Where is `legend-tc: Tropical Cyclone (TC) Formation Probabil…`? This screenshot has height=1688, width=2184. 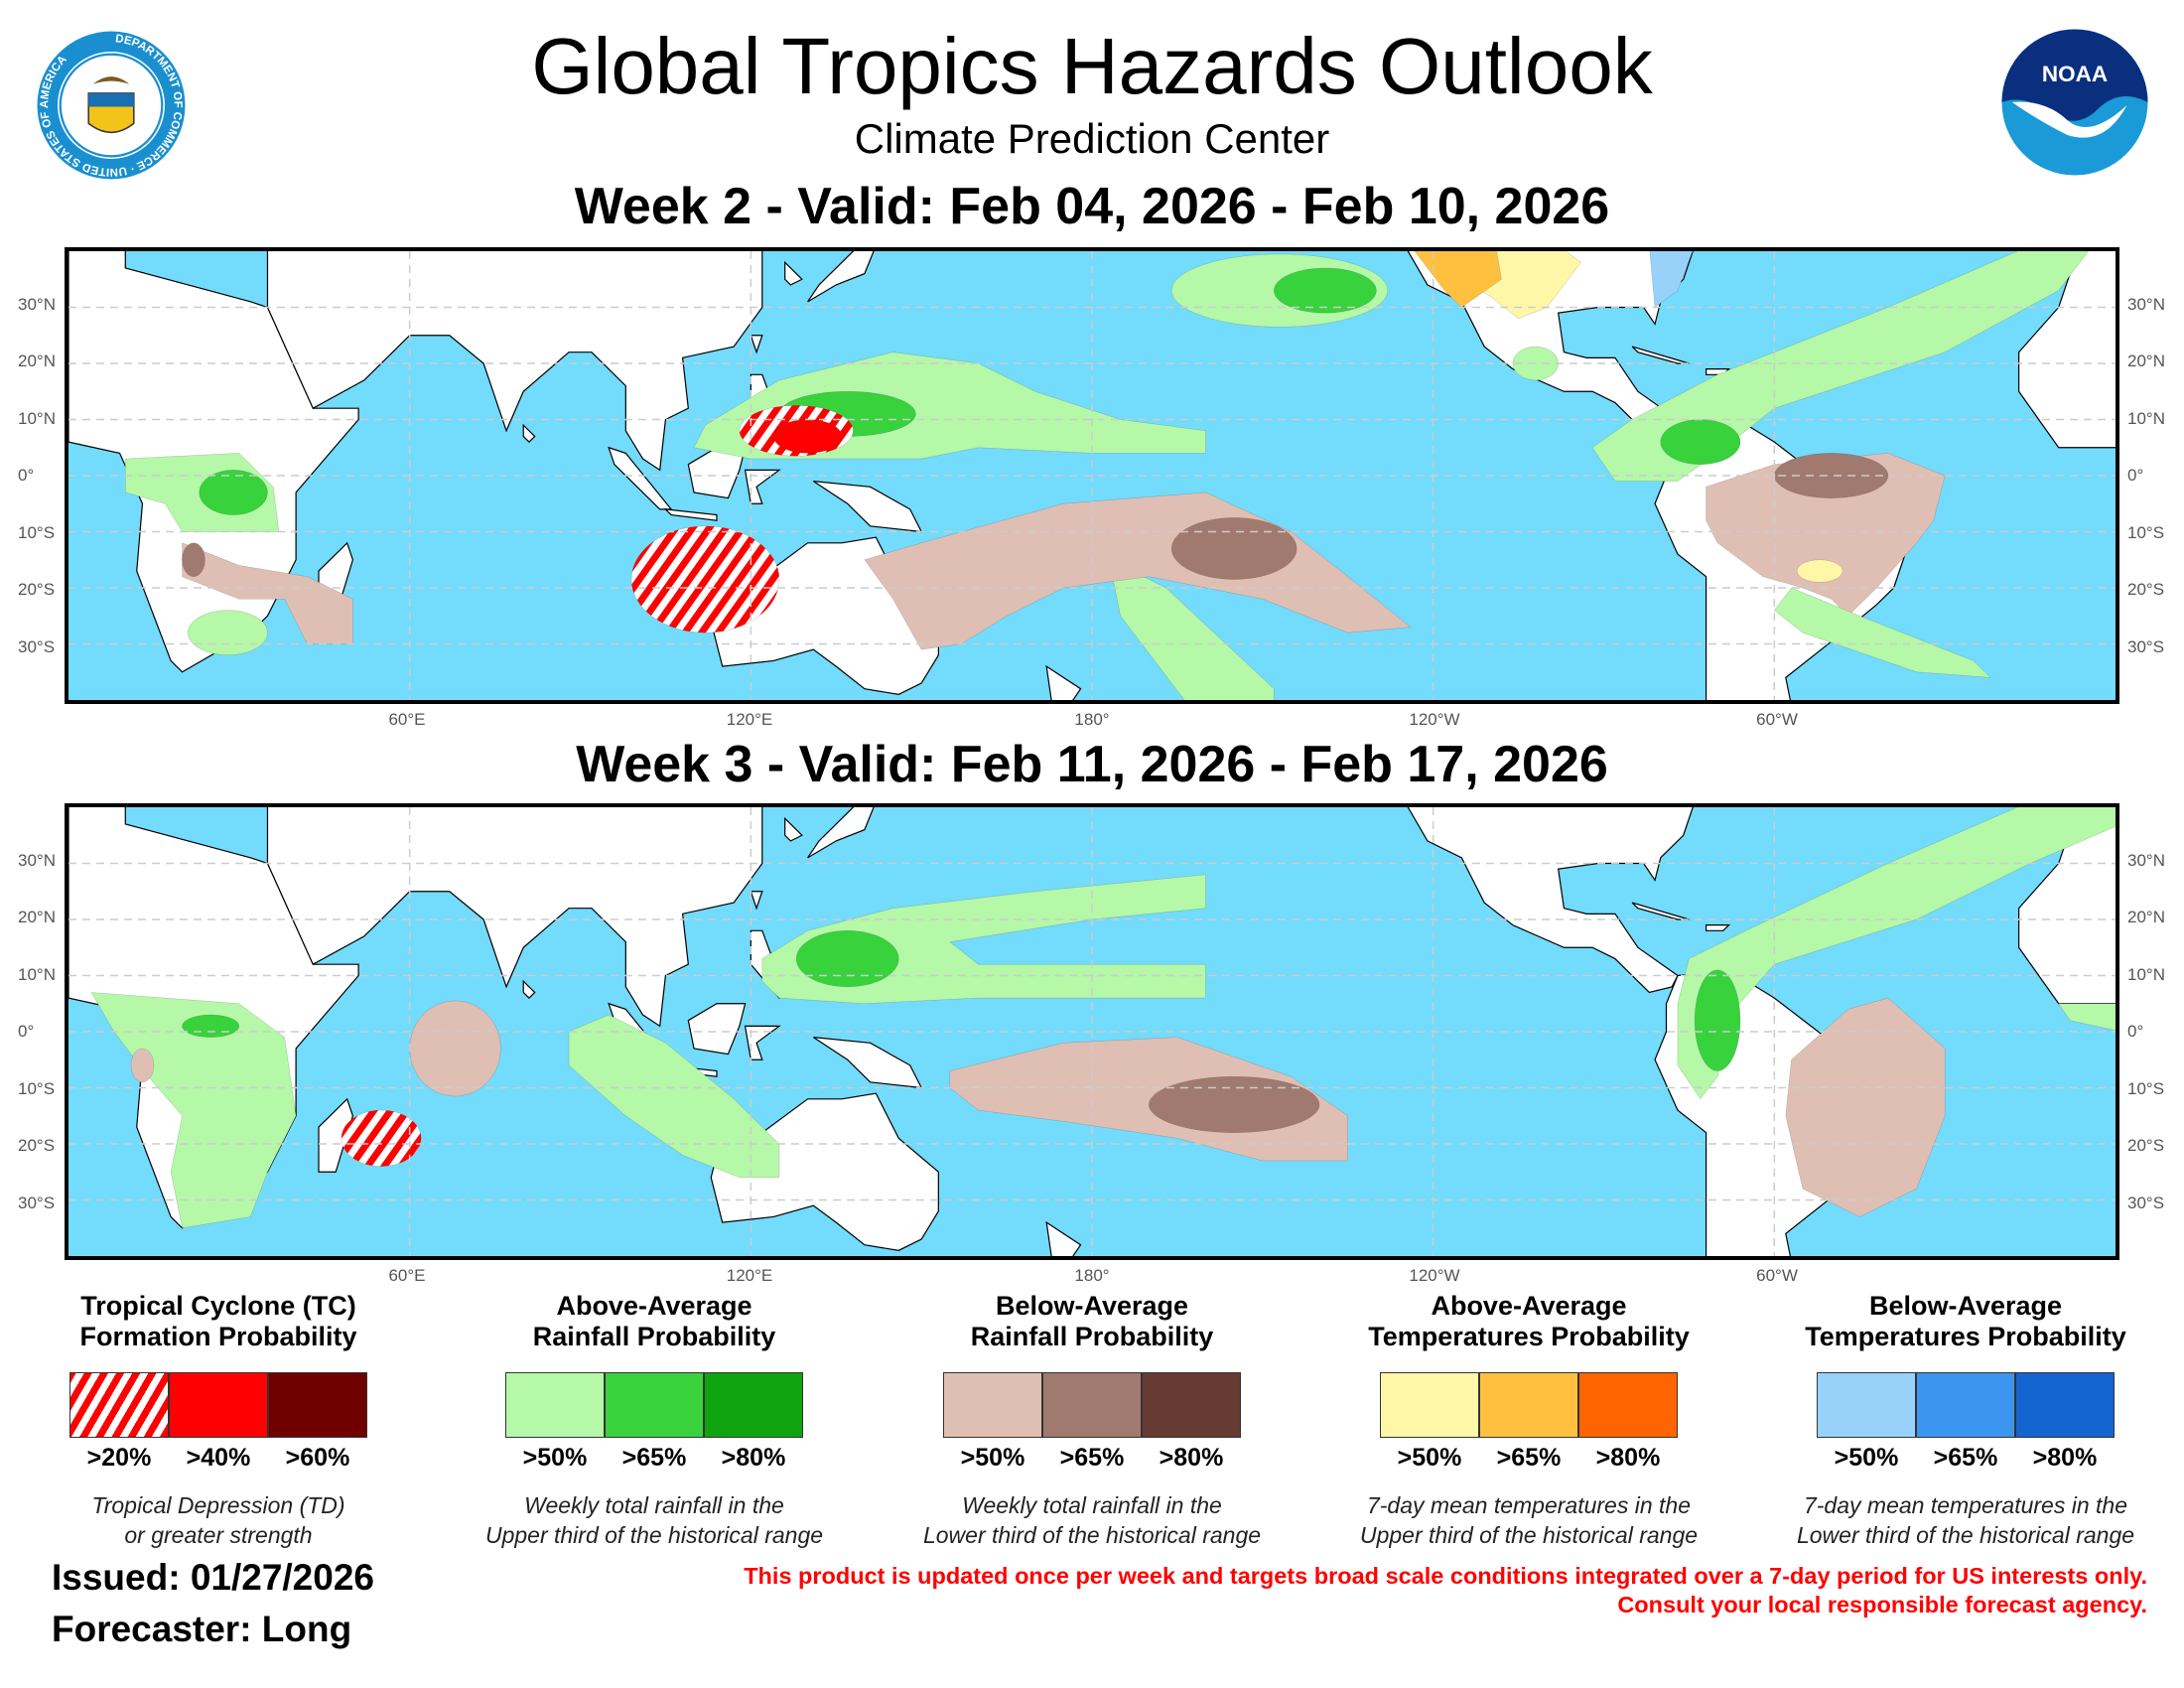 legend-tc: Tropical Cyclone (TC) Formation Probabil… is located at coordinates (218, 1420).